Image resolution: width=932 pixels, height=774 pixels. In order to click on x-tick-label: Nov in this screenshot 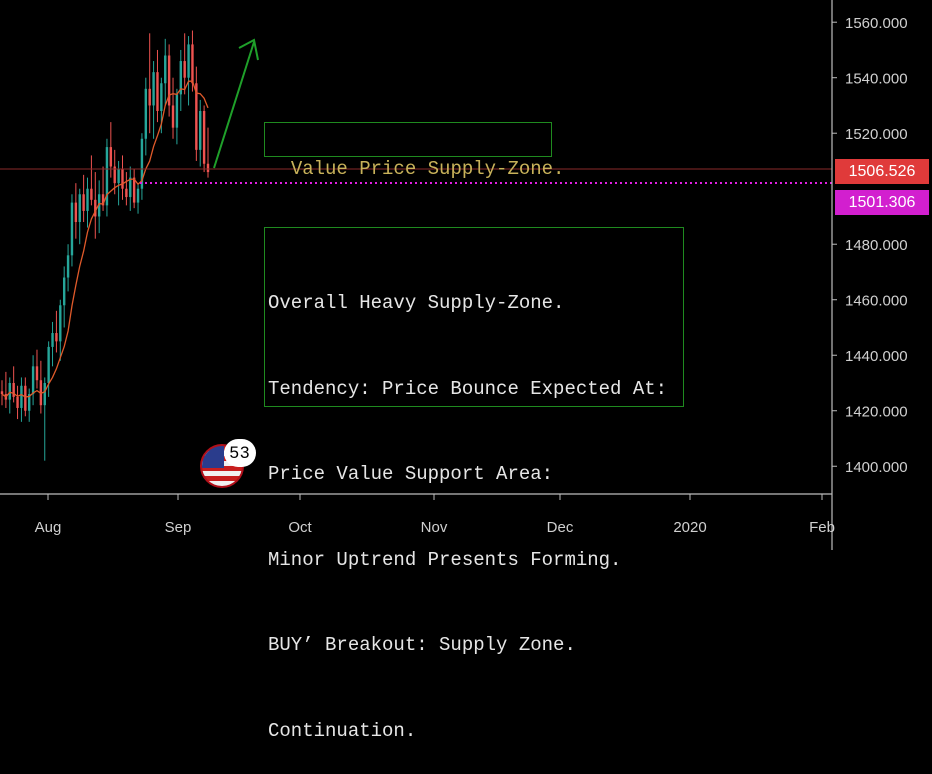, I will do `click(434, 527)`.